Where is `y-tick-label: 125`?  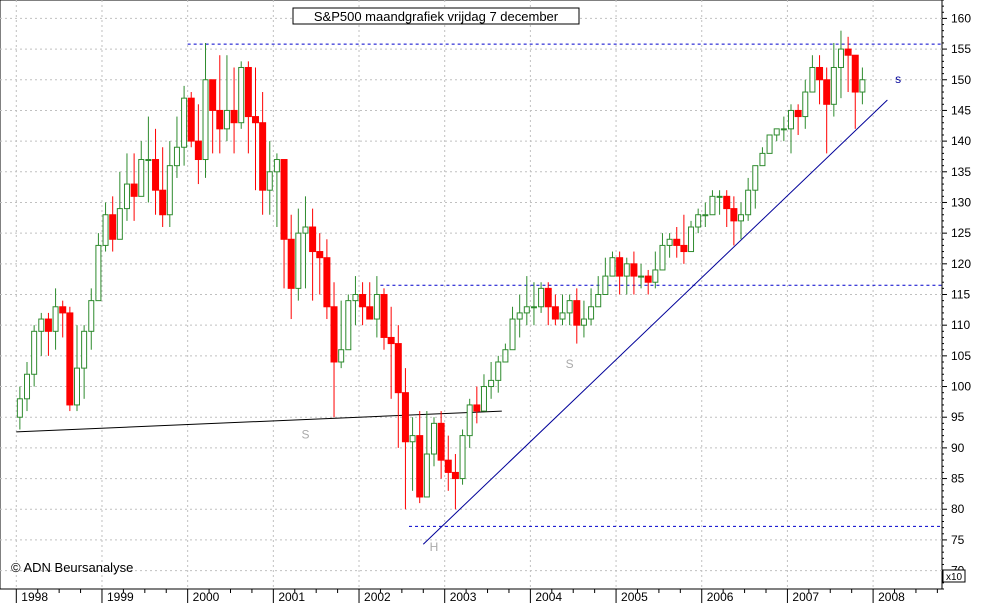 y-tick-label: 125 is located at coordinates (961, 233).